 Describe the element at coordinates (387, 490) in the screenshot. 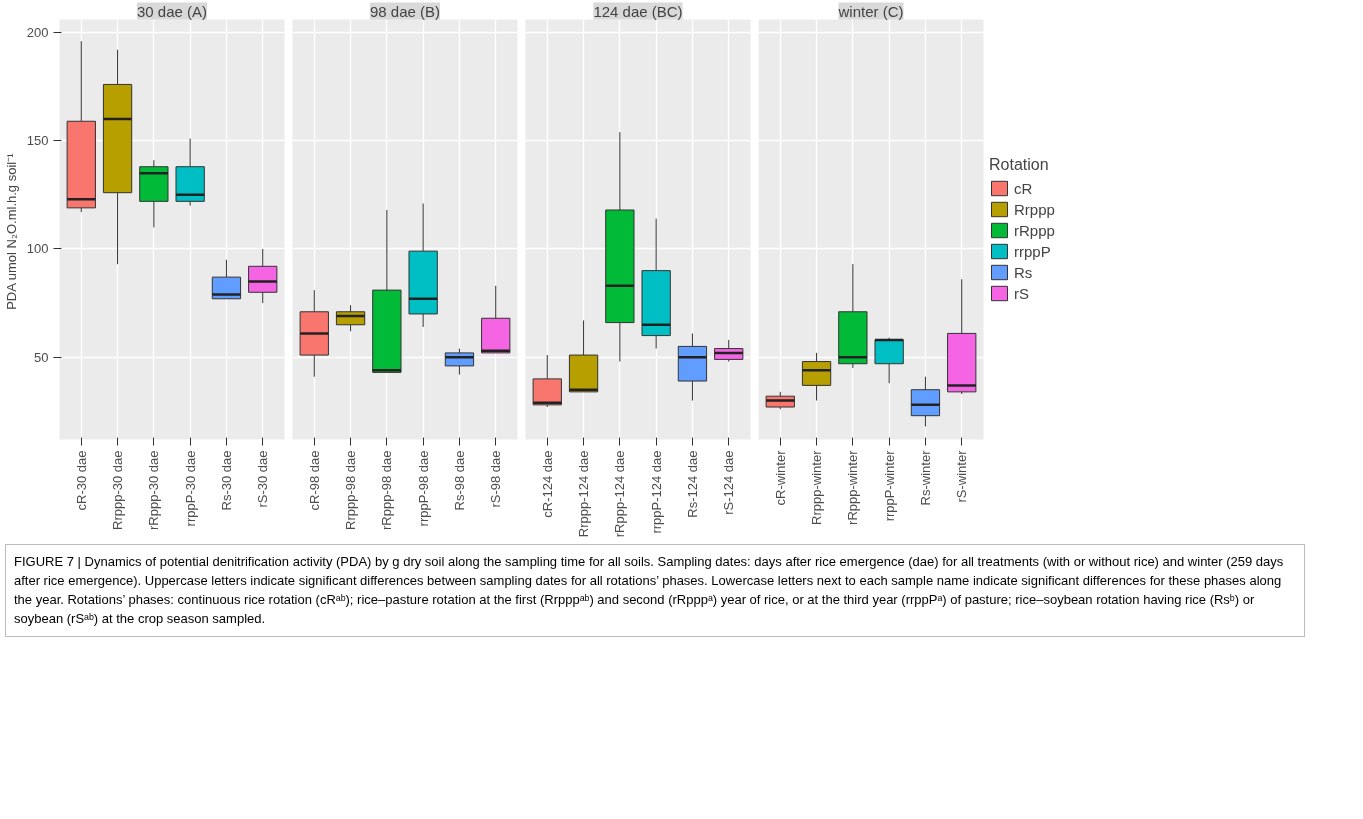

I see `x-tick-label: rRppp-98 dae` at that location.